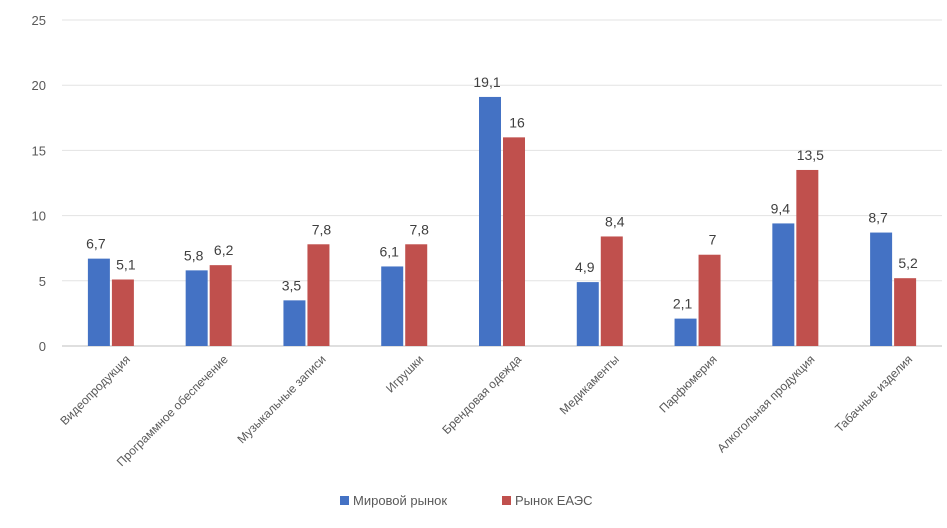  Describe the element at coordinates (585, 267) in the screenshot. I see `data-label: 4,9` at that location.